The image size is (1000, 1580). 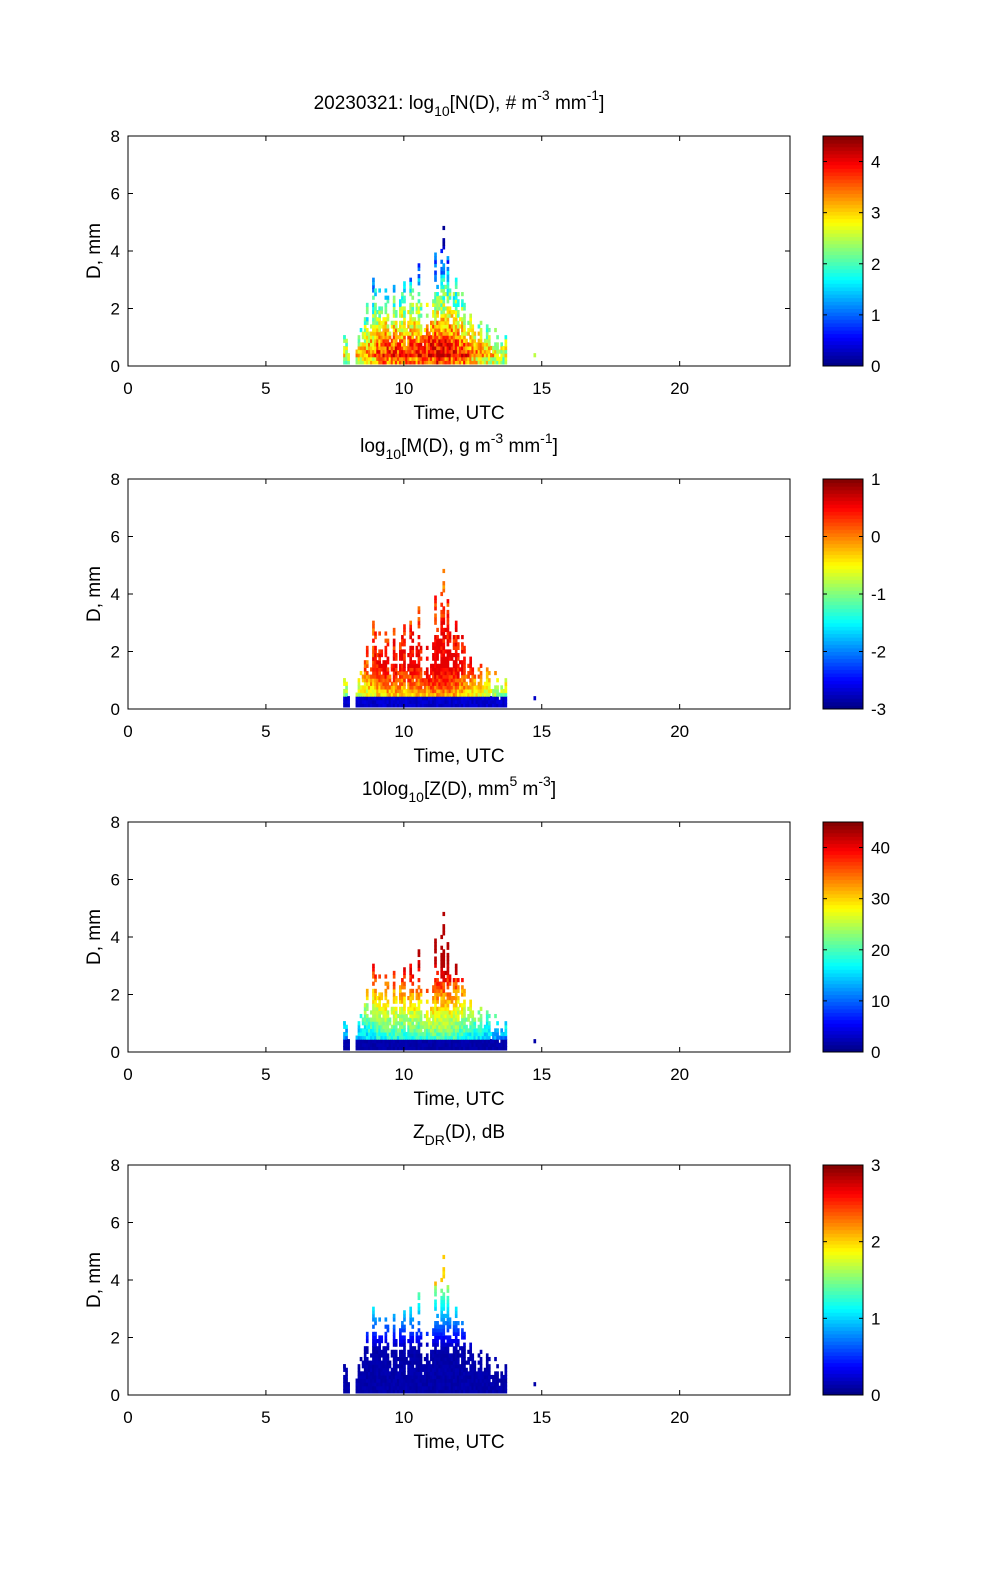 I want to click on y-axis-label: D, mm, so click(x=94, y=594).